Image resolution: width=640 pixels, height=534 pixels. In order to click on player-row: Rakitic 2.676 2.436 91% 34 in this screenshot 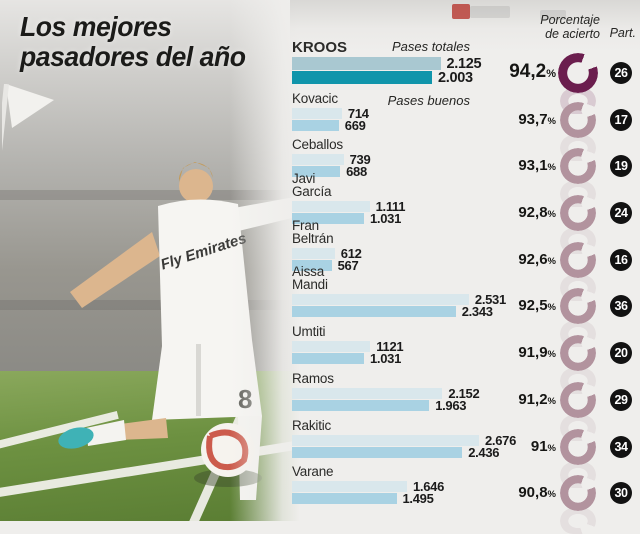, I will do `click(465, 449)`.